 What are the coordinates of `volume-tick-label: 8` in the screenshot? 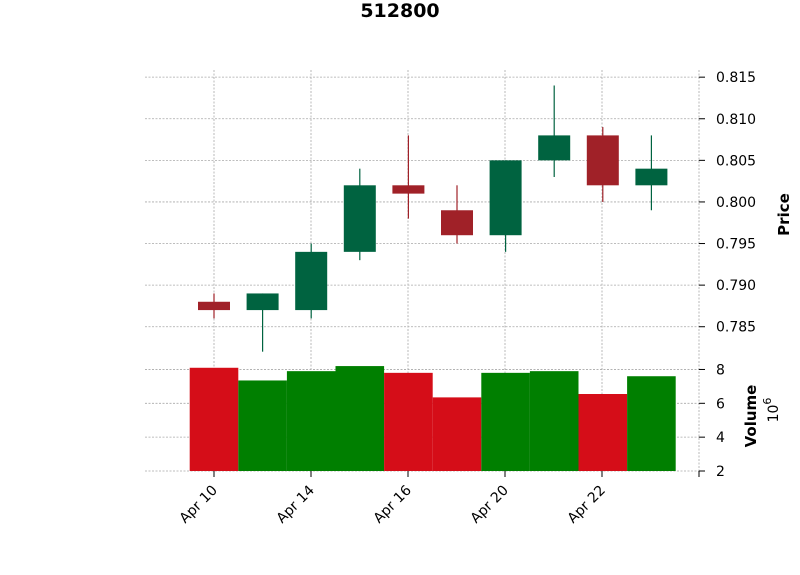 It's located at (720, 370).